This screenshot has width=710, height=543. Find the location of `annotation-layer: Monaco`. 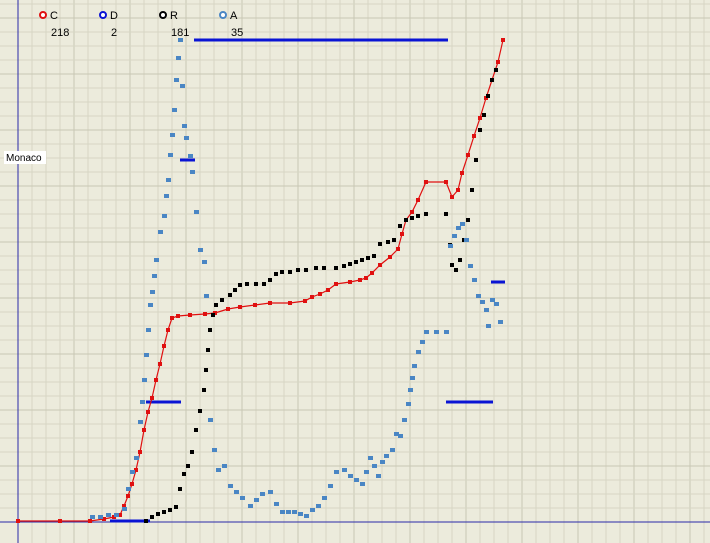

annotation-layer: Monaco is located at coordinates (25, 157).